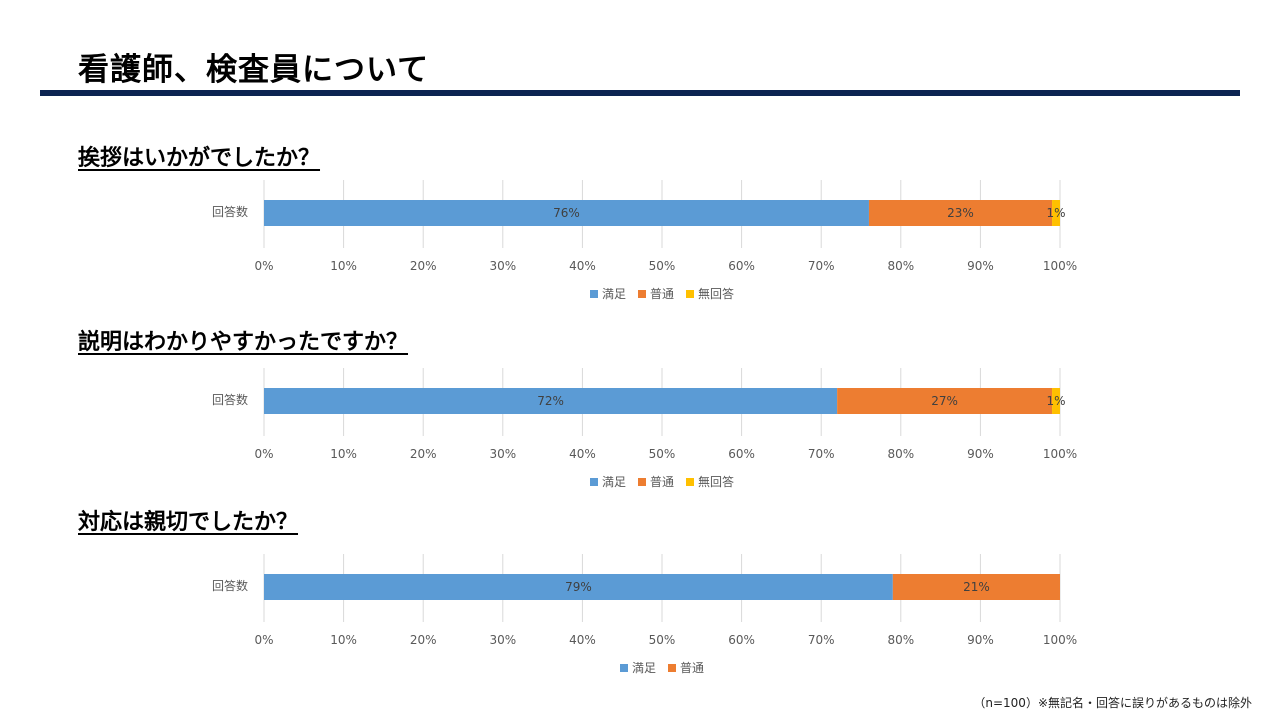 The width and height of the screenshot is (1280, 720). What do you see at coordinates (243, 342) in the screenshot?
I see `question-title-explanation: 説明はわかりやすかったですか？` at bounding box center [243, 342].